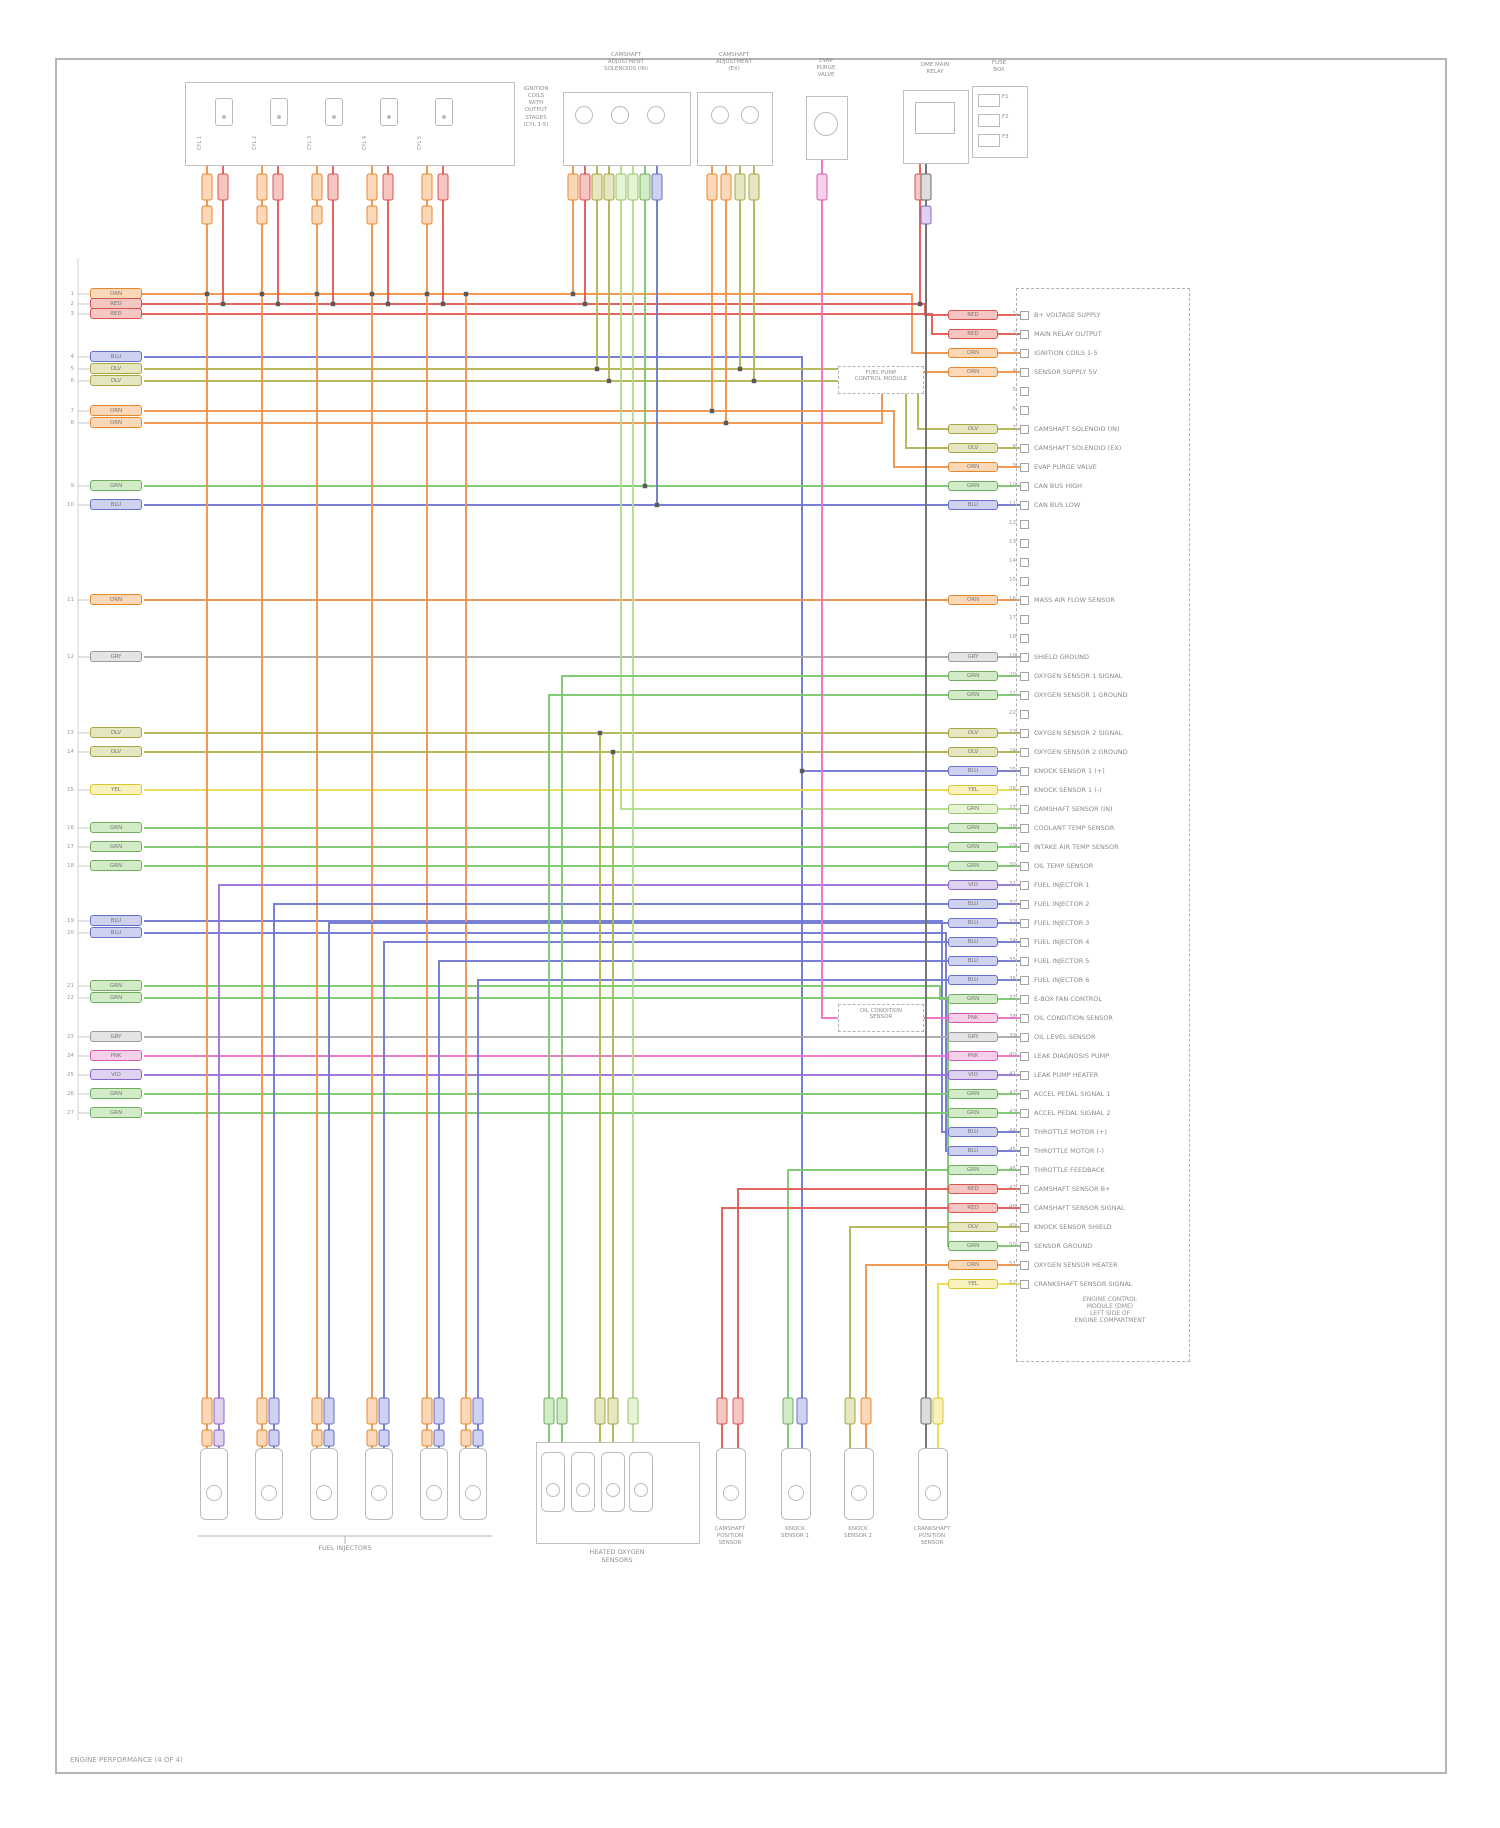  I want to click on pin-number: 19, so click(1012, 656).